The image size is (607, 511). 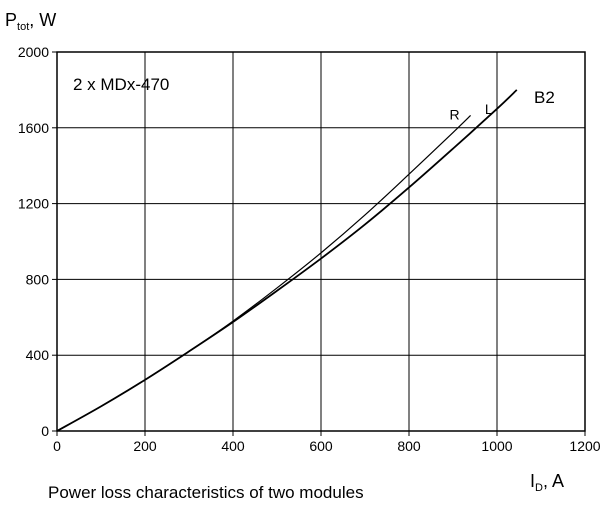 I want to click on x-axis-label-main: I, so click(x=532, y=481).